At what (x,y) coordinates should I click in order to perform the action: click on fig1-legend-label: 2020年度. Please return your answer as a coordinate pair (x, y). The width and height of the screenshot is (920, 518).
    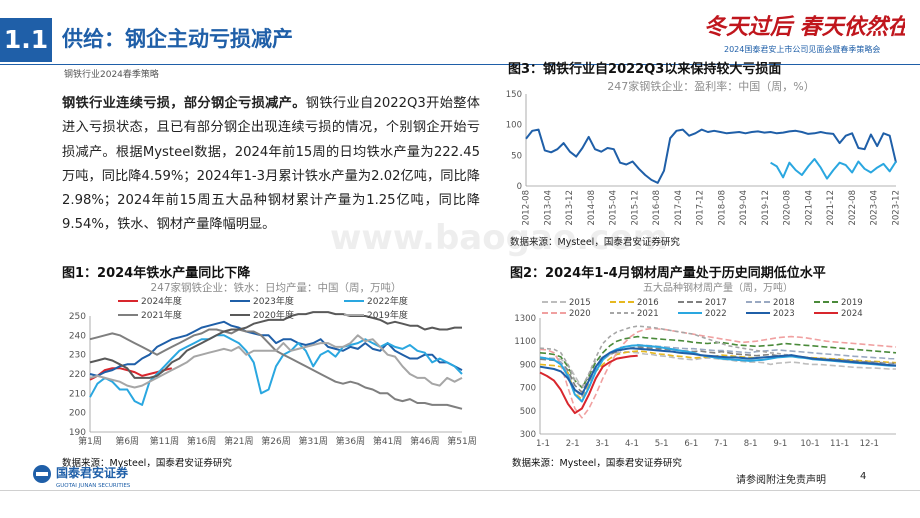
    Looking at the image, I should click on (273, 315).